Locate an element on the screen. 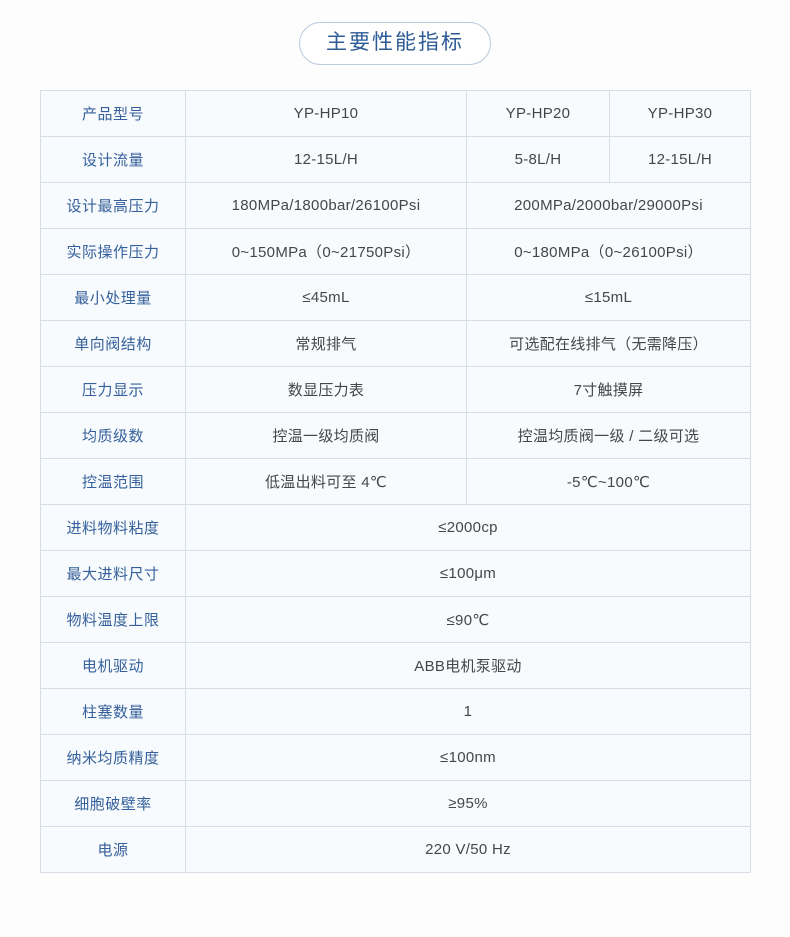 The width and height of the screenshot is (790, 937). row-value: ≤100nm is located at coordinates (468, 757).